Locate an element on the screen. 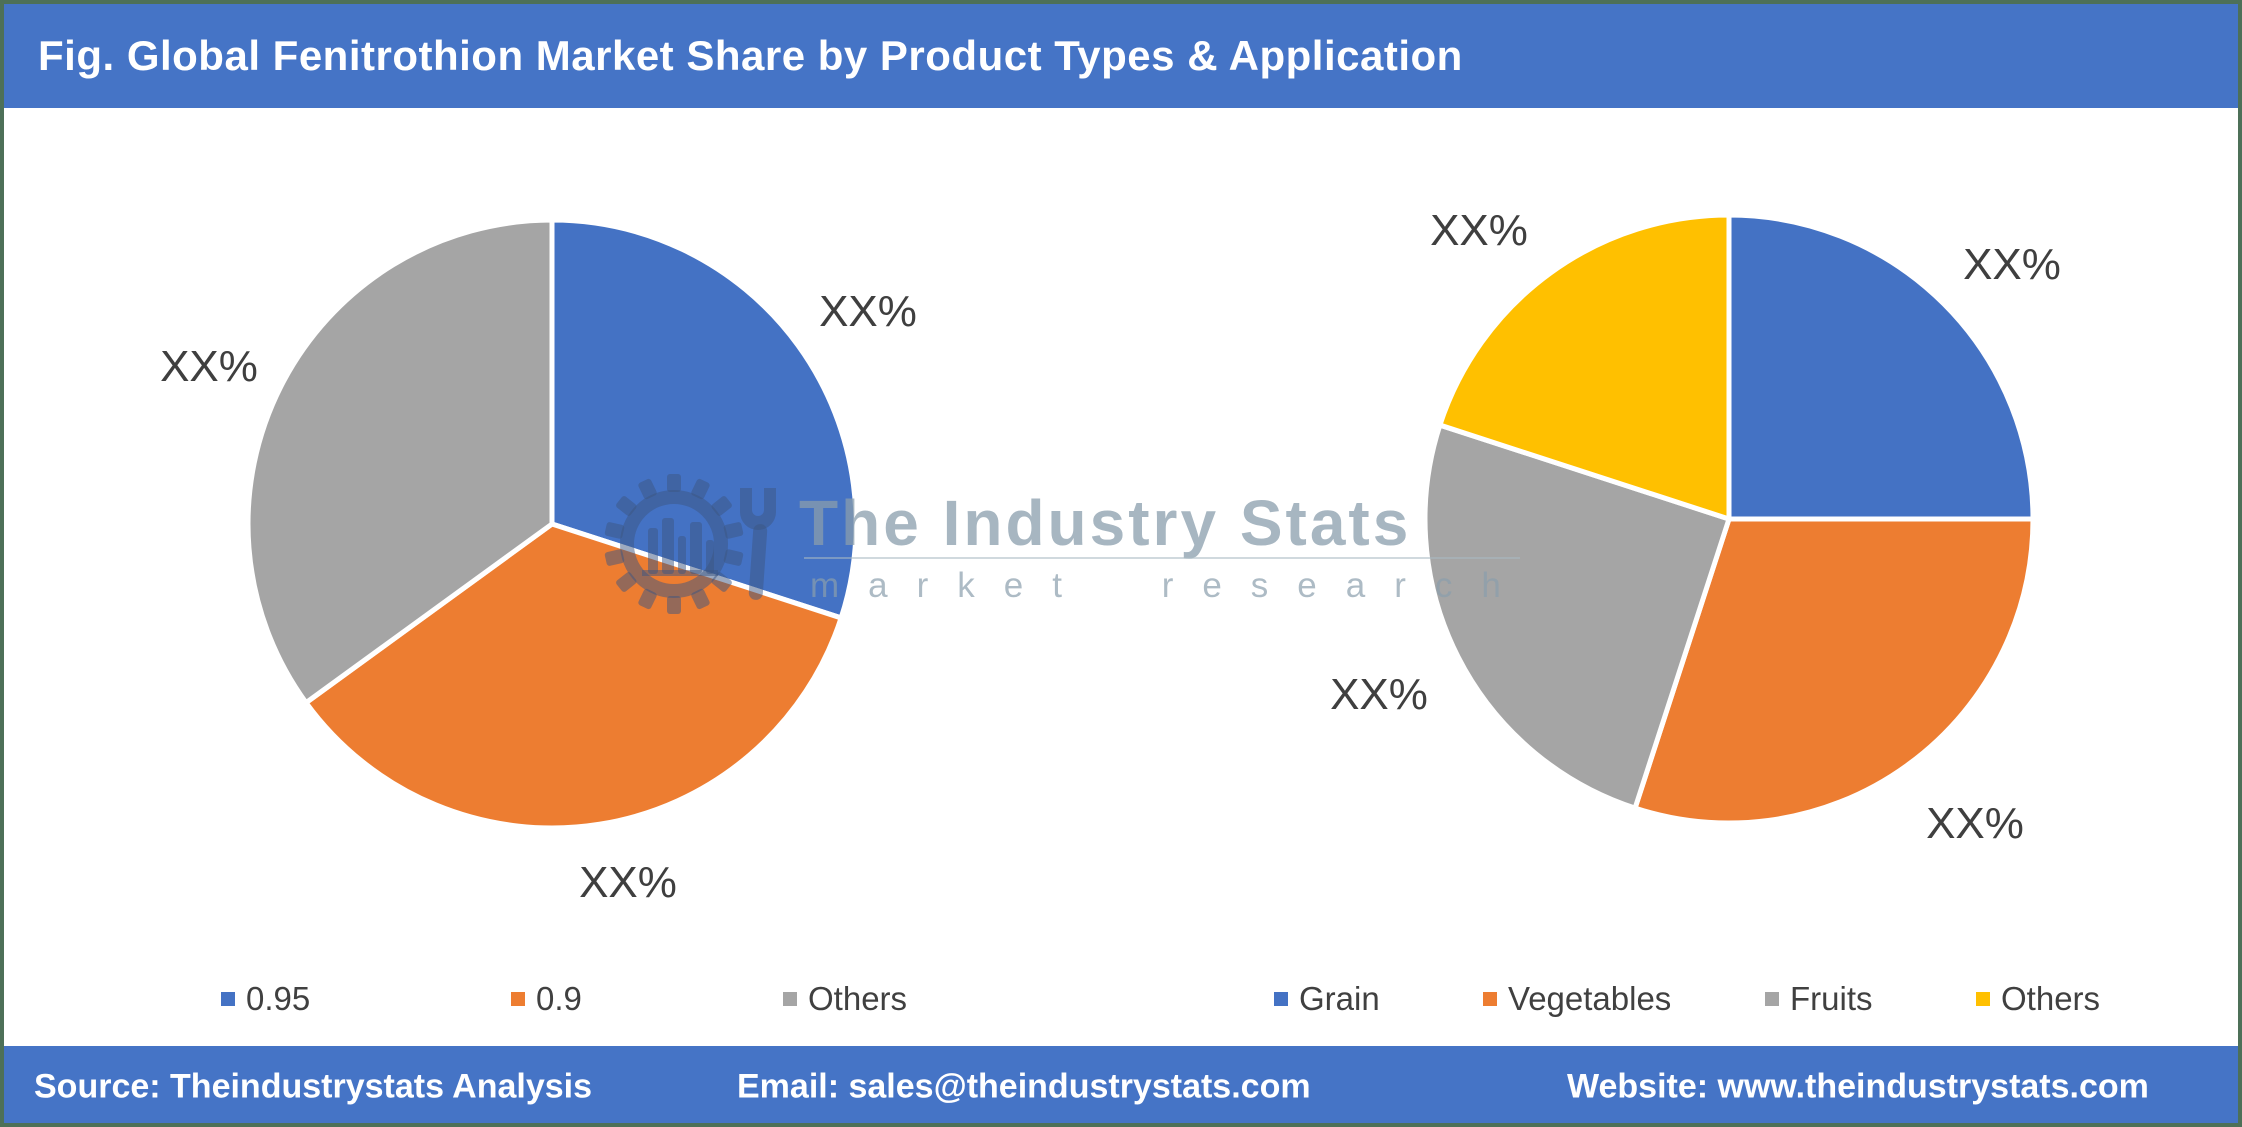  legend-swatch-others-right is located at coordinates (1983, 999).